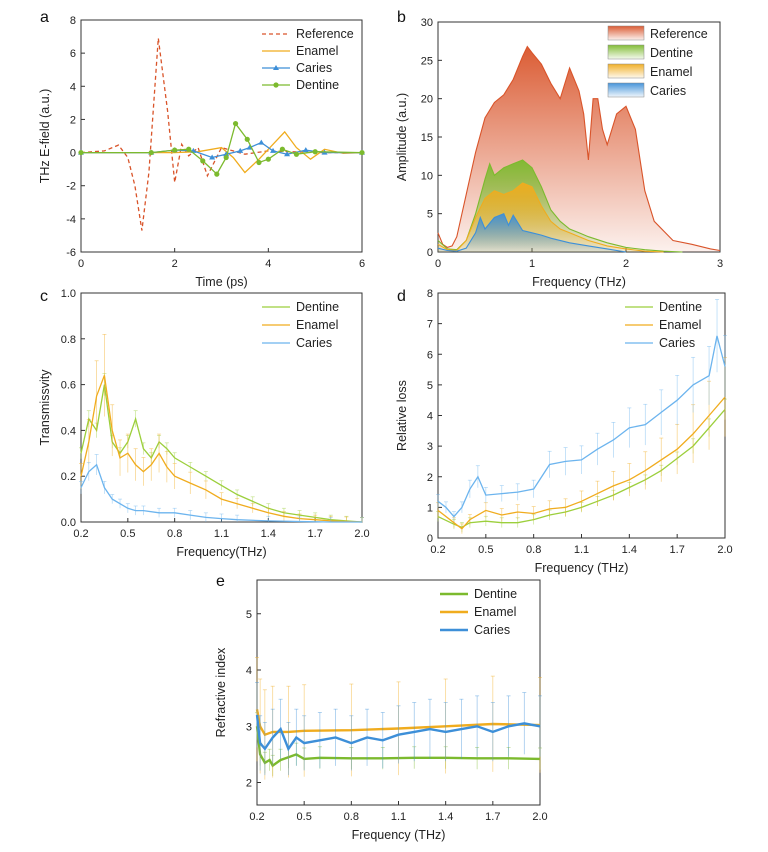 Image resolution: width=768 pixels, height=852 pixels. What do you see at coordinates (44, 17) in the screenshot?
I see `panel-letter: a` at bounding box center [44, 17].